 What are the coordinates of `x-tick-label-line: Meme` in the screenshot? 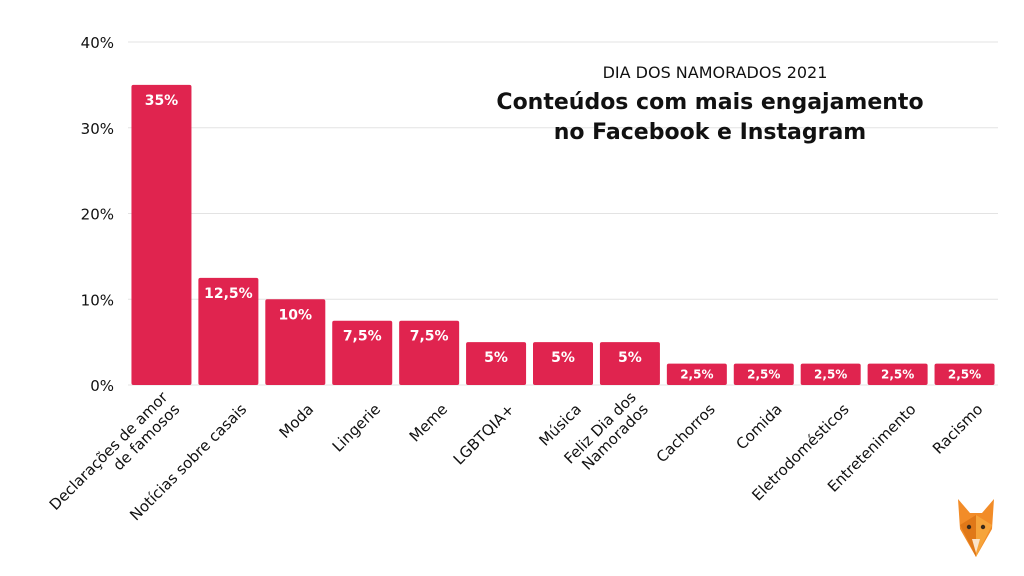 It's located at (428, 422).